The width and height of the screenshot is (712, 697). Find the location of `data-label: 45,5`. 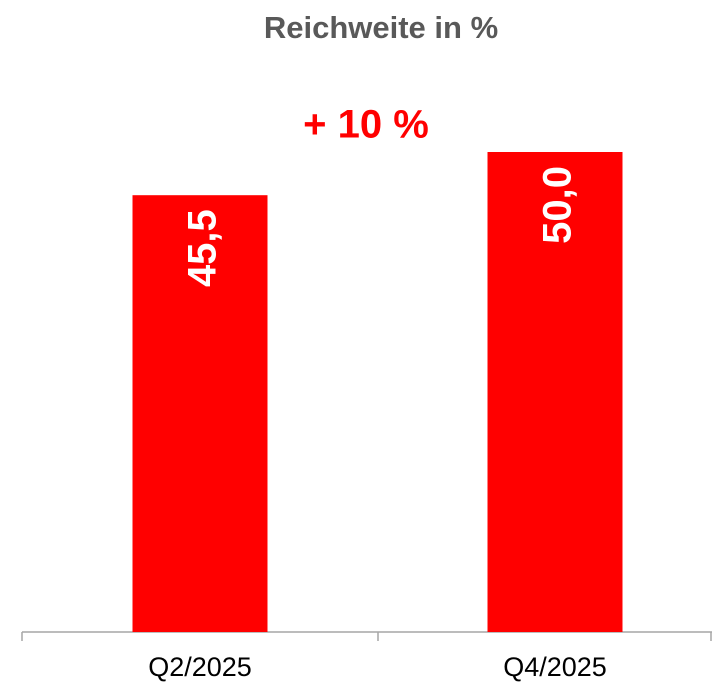

data-label: 45,5 is located at coordinates (203, 248).